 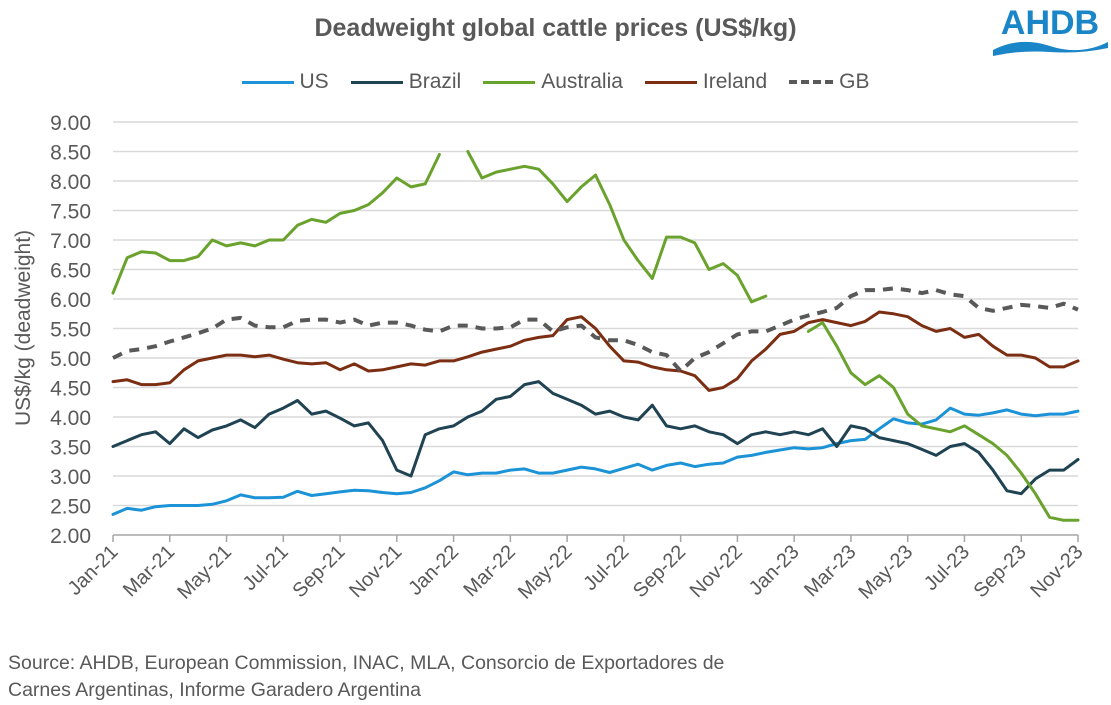 What do you see at coordinates (266, 568) in the screenshot?
I see `x-tick-label: Jul-21` at bounding box center [266, 568].